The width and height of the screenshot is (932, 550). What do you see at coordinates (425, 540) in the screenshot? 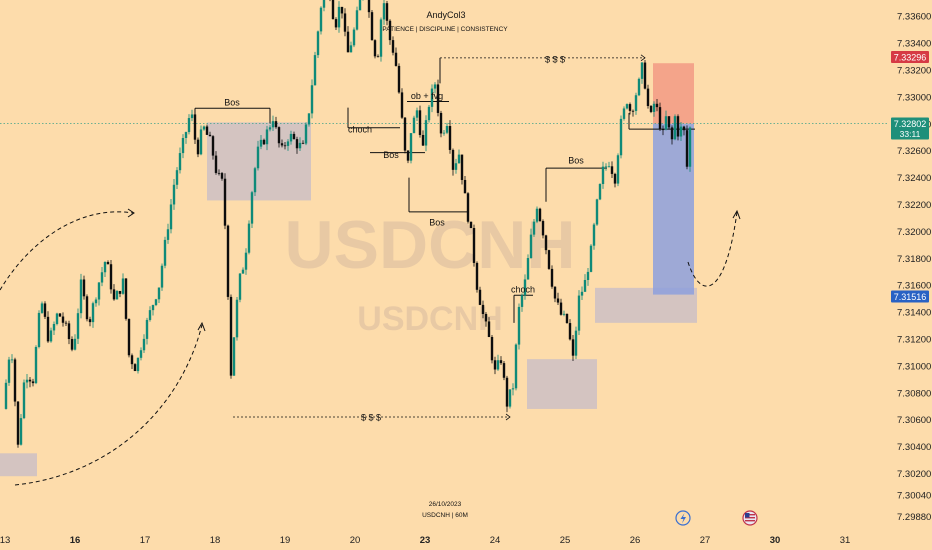
I see `time-axis: 13 16 17 18 19 20 23 24 25 26 27 30 31` at bounding box center [425, 540].